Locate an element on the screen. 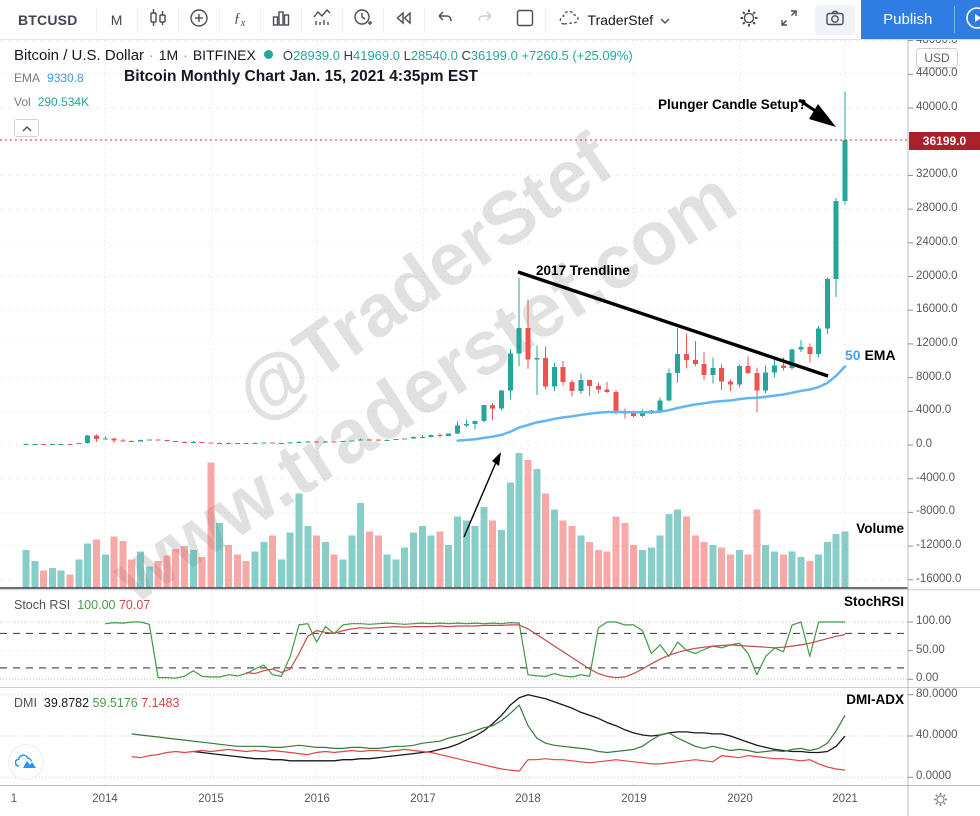 This screenshot has height=816, width=980. compare-add-button is located at coordinates (199, 19).